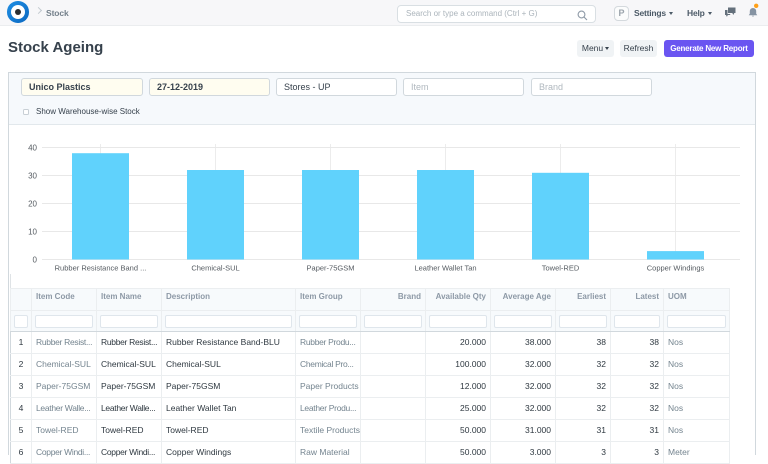 This screenshot has width=768, height=464. Describe the element at coordinates (32, 176) in the screenshot. I see `svg-text: 30` at that location.